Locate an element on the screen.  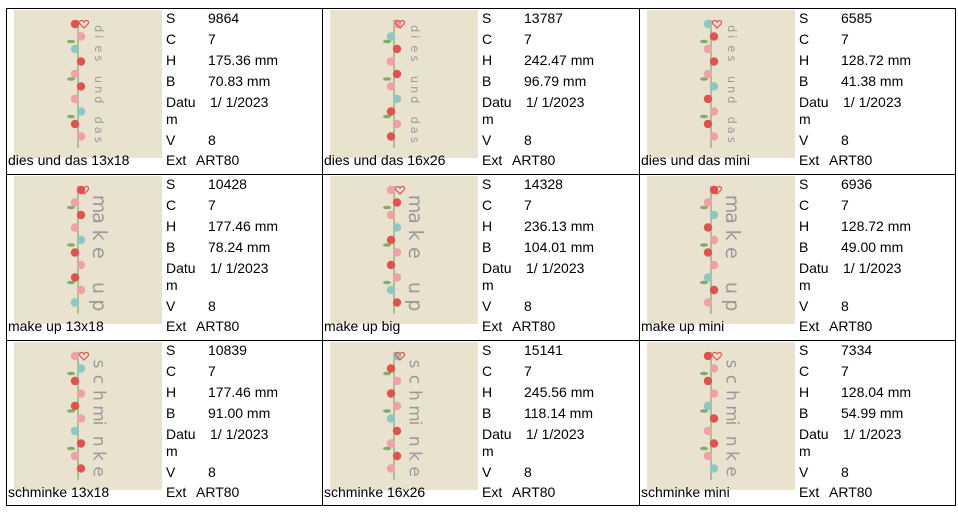
prop-b: B 78.24 mm is located at coordinates (241, 247).